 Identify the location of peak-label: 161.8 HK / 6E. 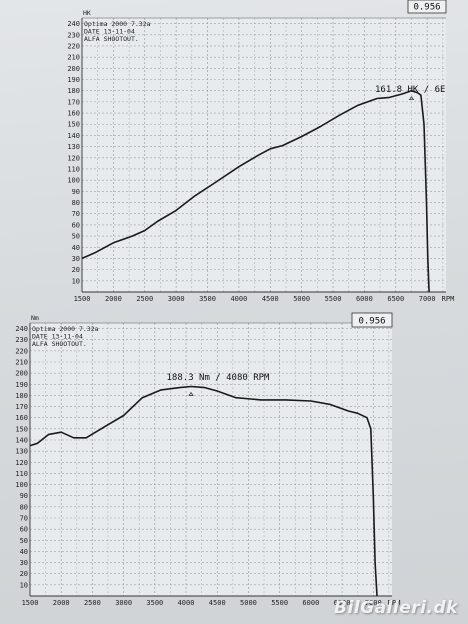
(410, 90).